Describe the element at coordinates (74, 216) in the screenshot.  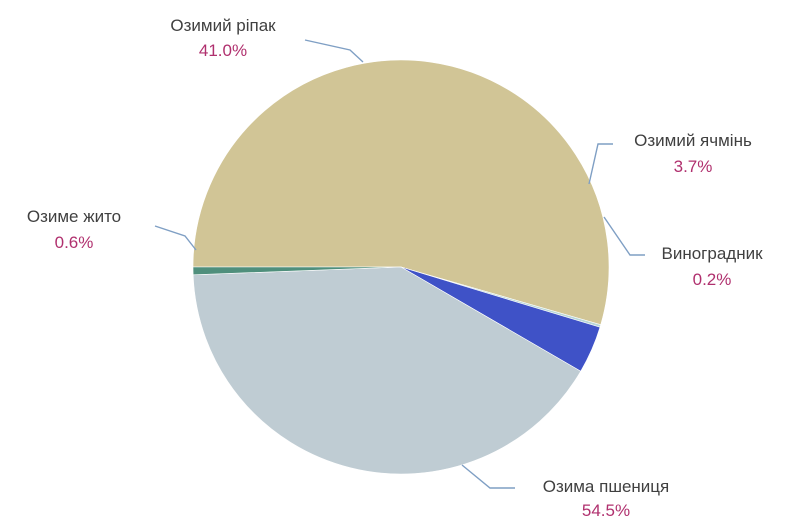
I see `label-zhyto-name: Озиме жито` at that location.